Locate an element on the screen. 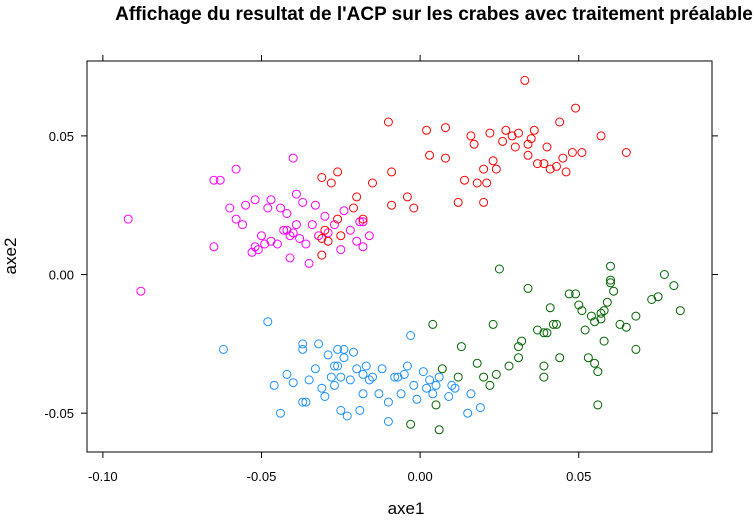 The width and height of the screenshot is (754, 522). x-tick-label: -0.05 is located at coordinates (262, 476).